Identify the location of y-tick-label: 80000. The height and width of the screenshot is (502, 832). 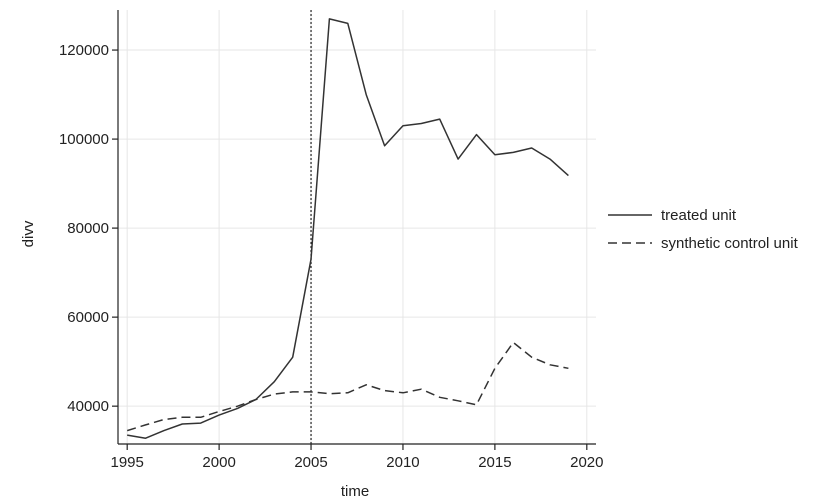
(88, 228).